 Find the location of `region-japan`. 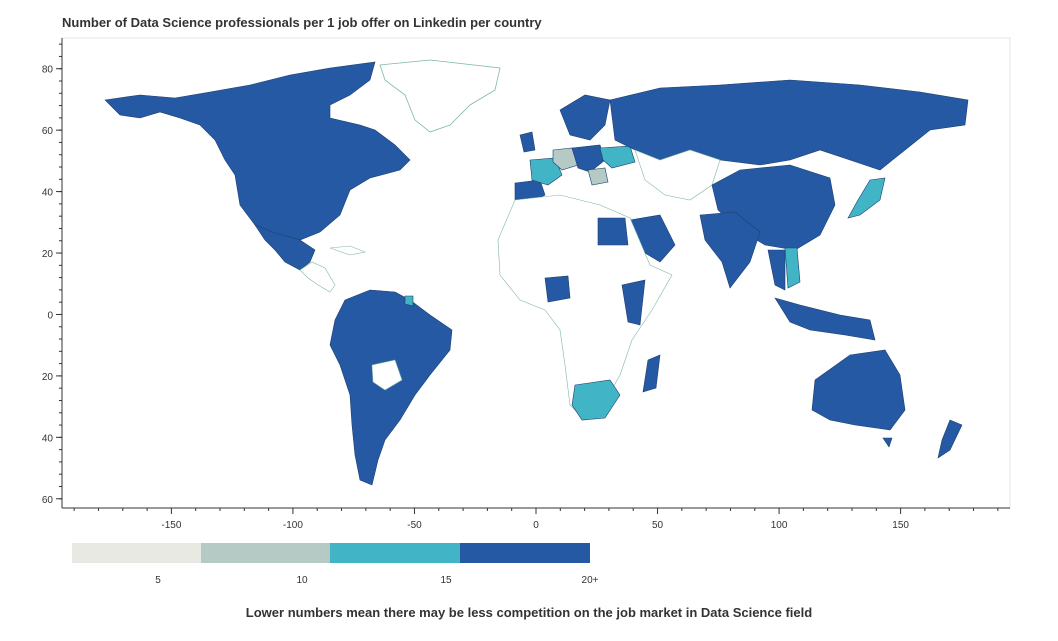

region-japan is located at coordinates (866, 198).